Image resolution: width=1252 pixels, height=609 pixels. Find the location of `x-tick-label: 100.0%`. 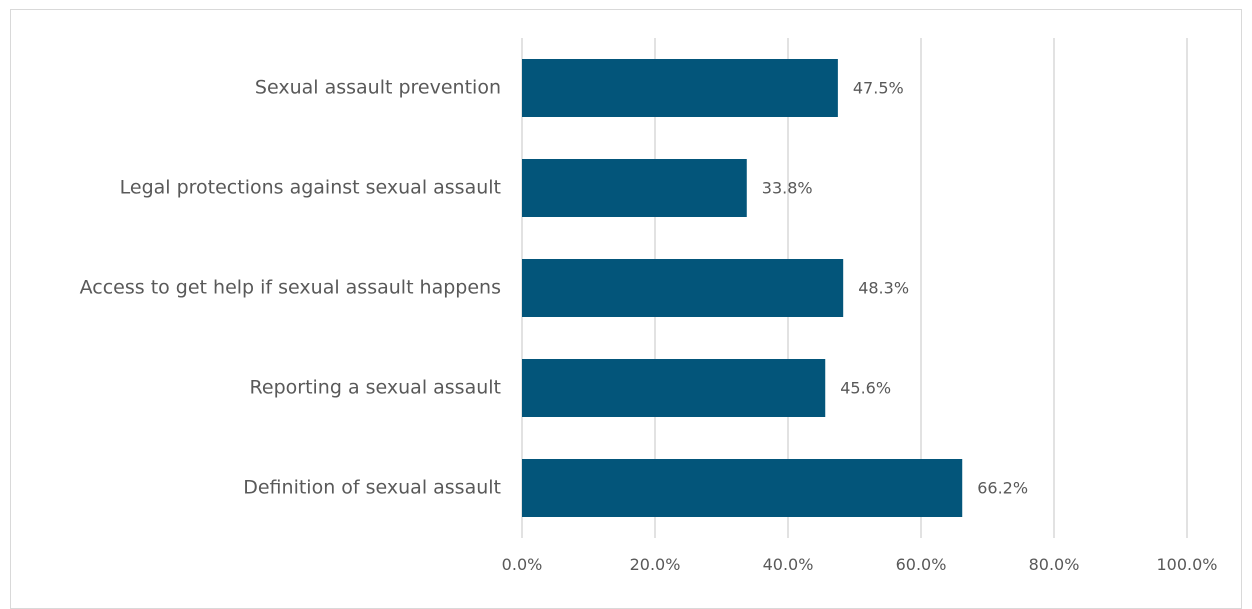

x-tick-label: 100.0% is located at coordinates (1186, 564).